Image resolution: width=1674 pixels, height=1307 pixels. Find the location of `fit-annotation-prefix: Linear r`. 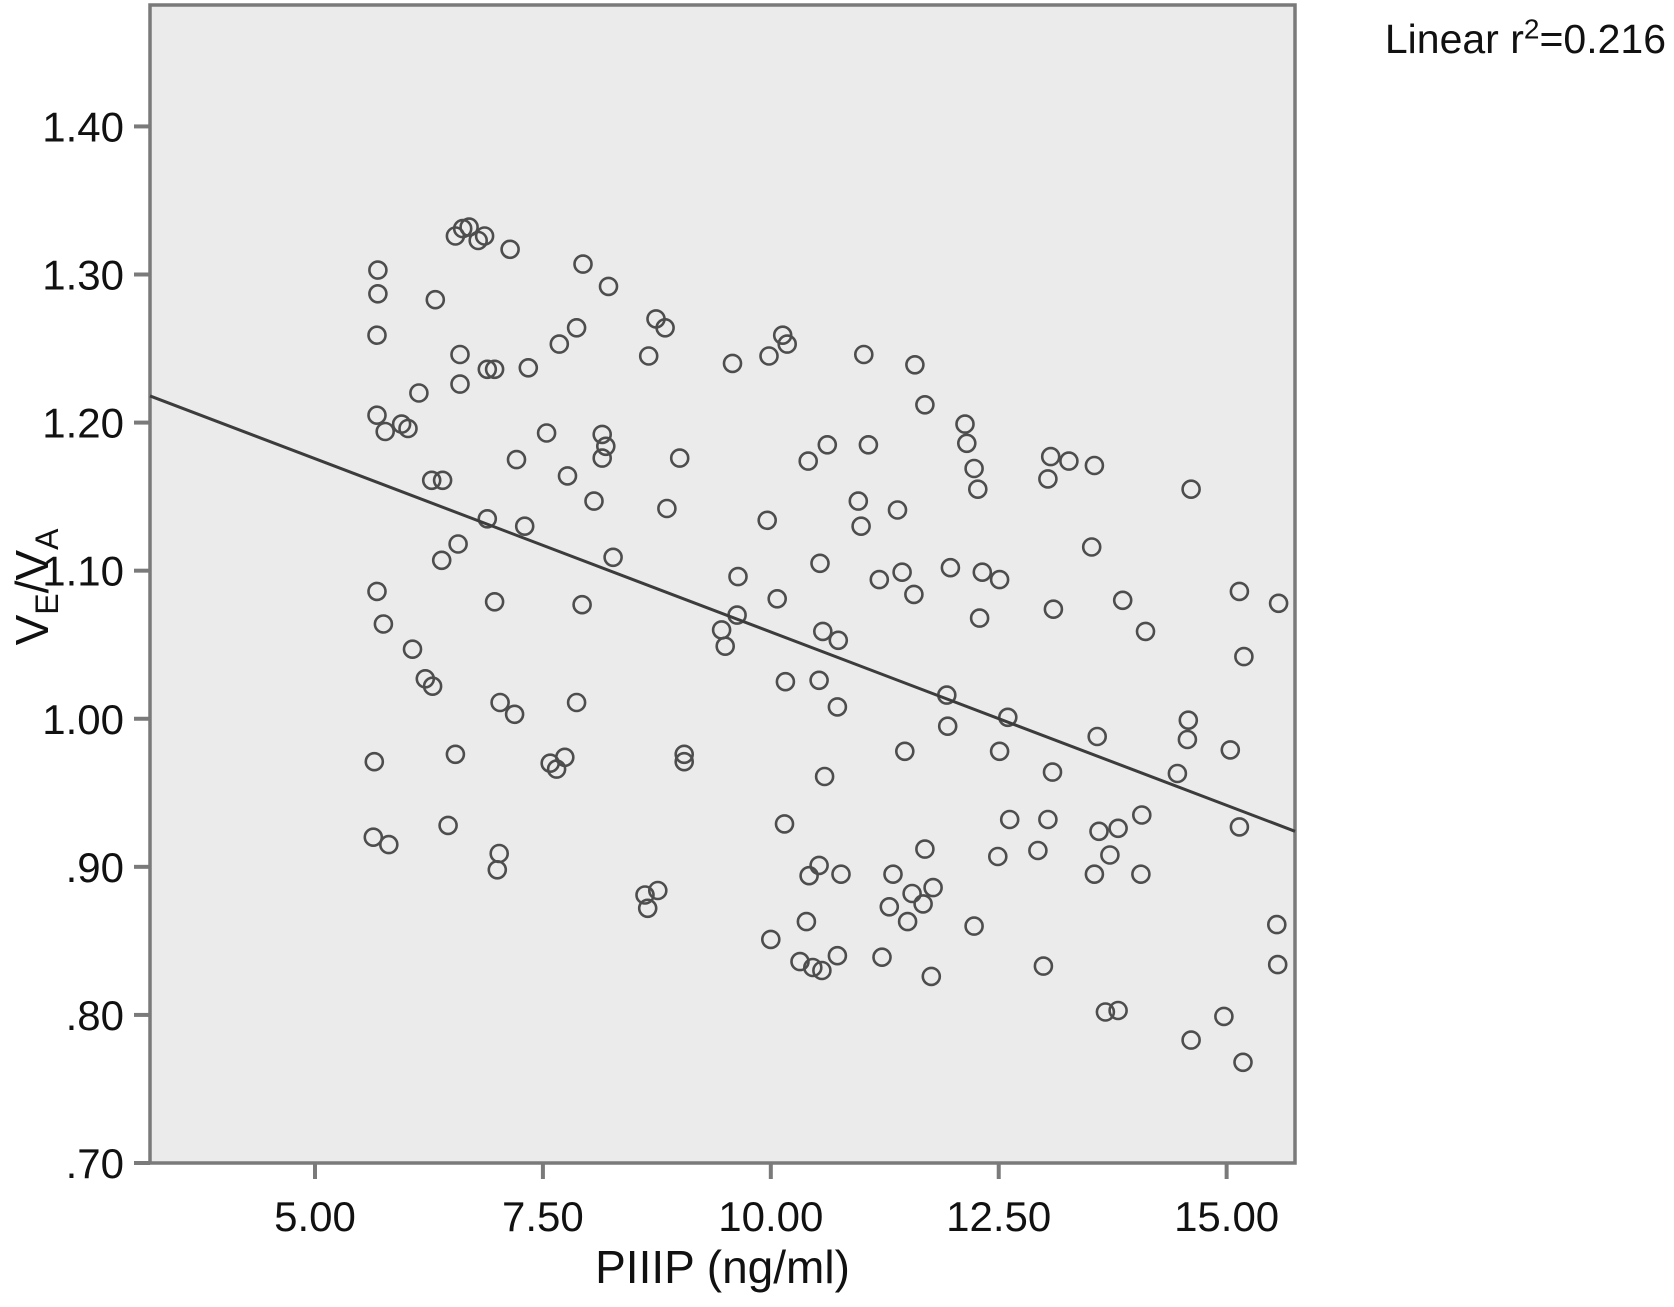

fit-annotation-prefix: Linear r is located at coordinates (1454, 39).